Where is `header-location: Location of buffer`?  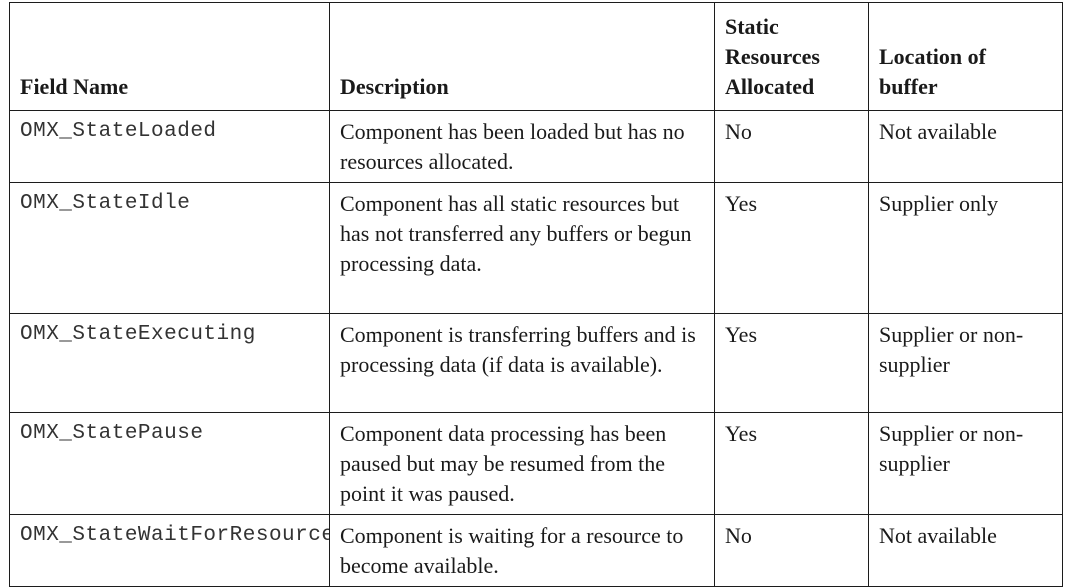
header-location: Location of buffer is located at coordinates (965, 56).